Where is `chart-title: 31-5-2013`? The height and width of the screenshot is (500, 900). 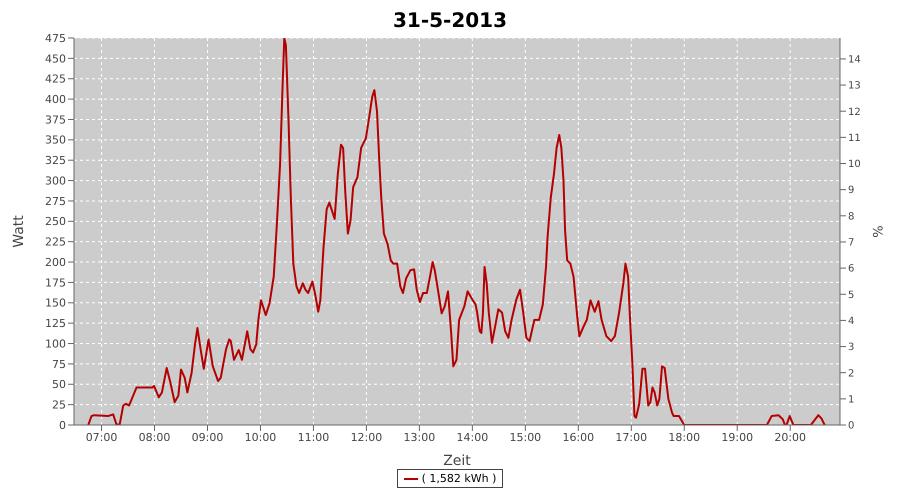 chart-title: 31-5-2013 is located at coordinates (449, 20).